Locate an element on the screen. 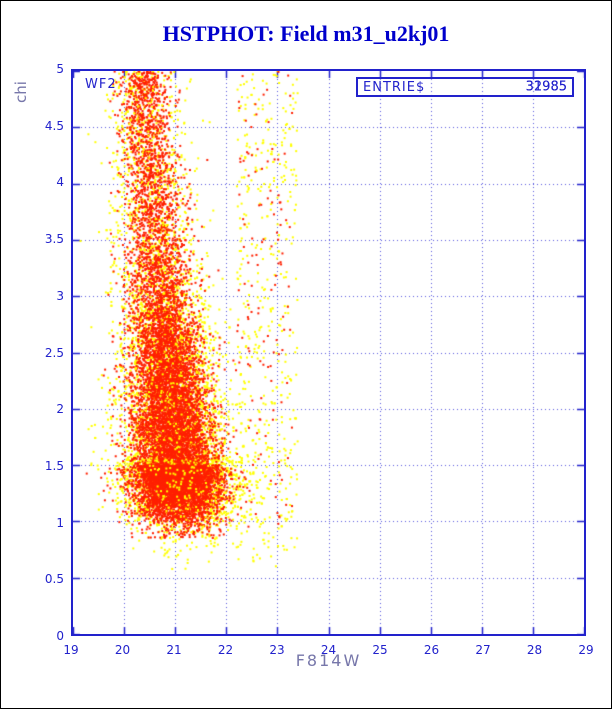 The image size is (612, 709). entries-values: 31985 32985 is located at coordinates (530, 87).